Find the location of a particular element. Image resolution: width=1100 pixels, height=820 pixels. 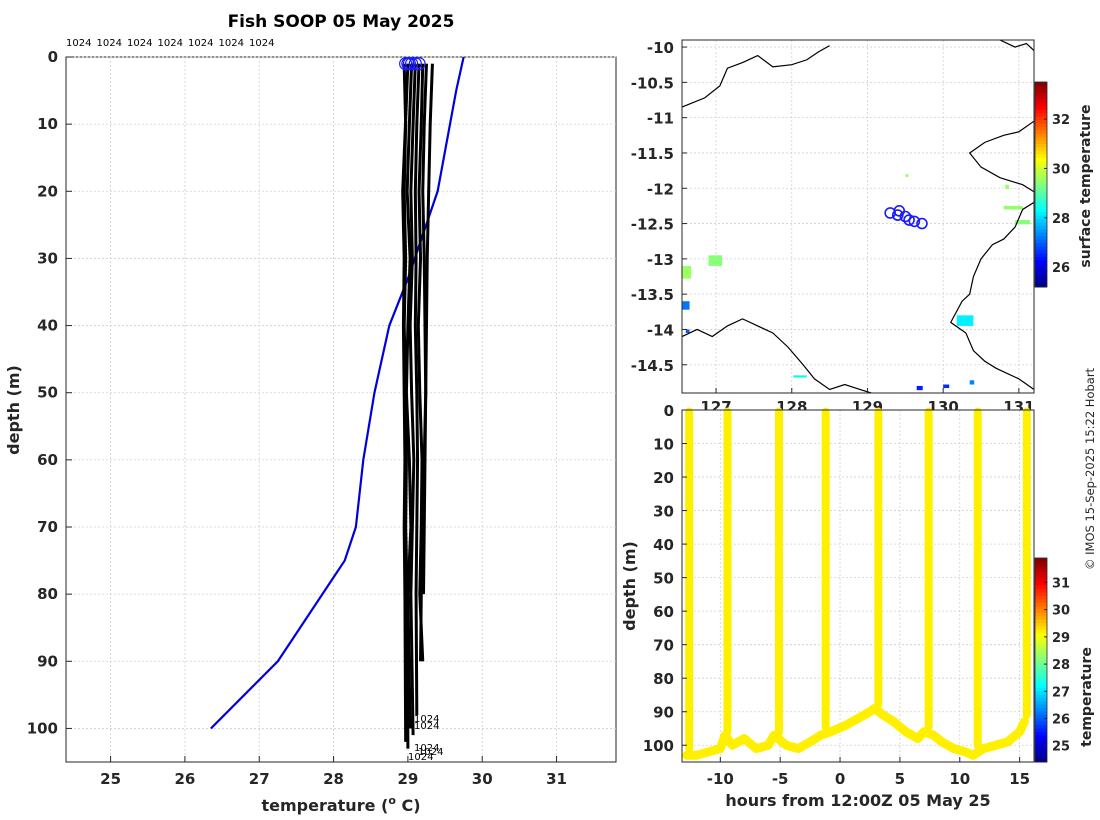

colorbar-tick-label: 30 is located at coordinates (1061, 611).